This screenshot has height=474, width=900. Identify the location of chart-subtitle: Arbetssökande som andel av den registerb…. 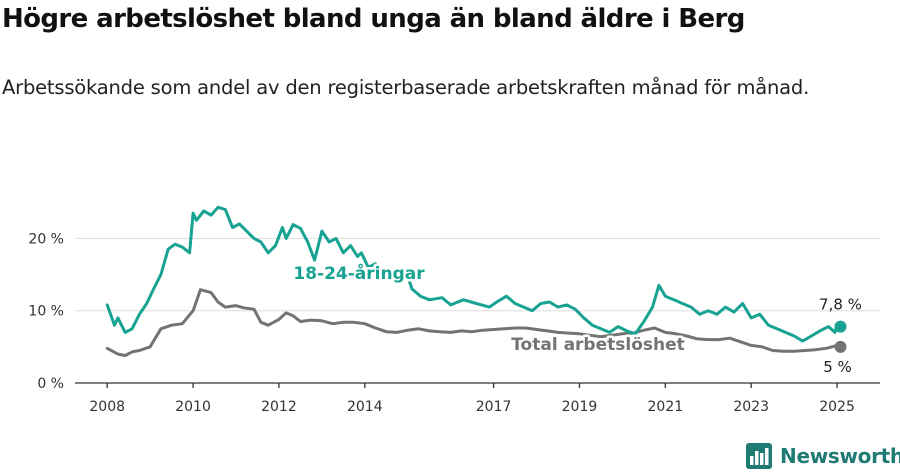
(406, 87).